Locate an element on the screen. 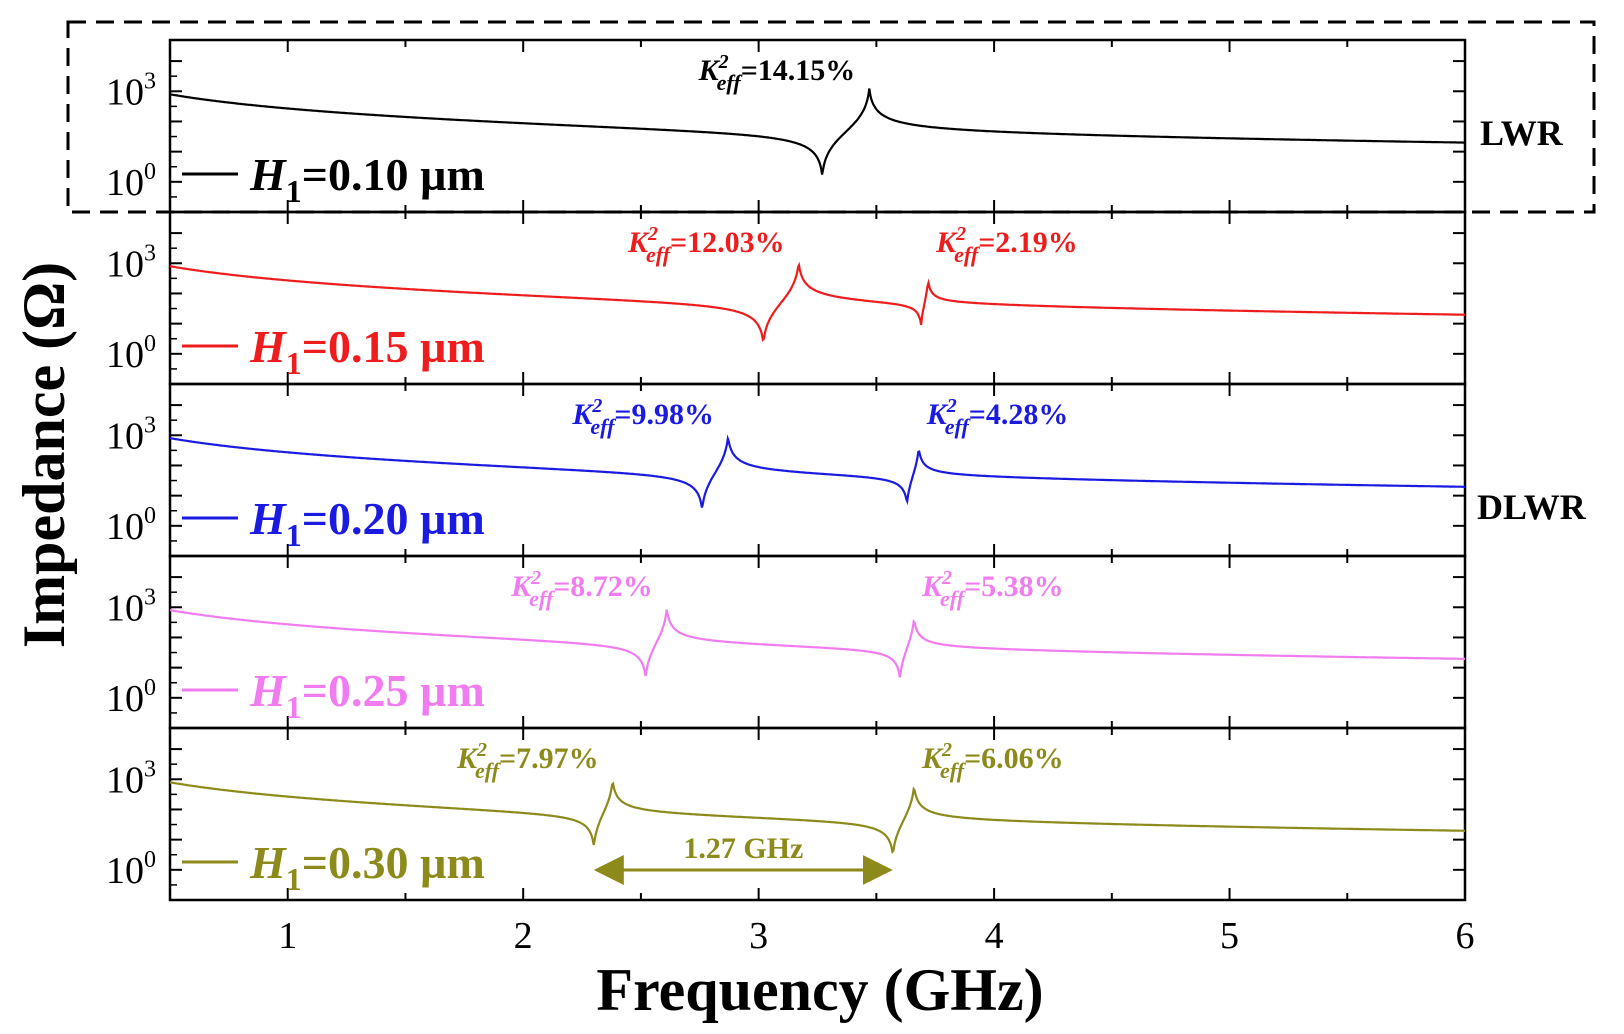  k2eff-annotation: K2 eff=2.19% is located at coordinates (1006, 245).